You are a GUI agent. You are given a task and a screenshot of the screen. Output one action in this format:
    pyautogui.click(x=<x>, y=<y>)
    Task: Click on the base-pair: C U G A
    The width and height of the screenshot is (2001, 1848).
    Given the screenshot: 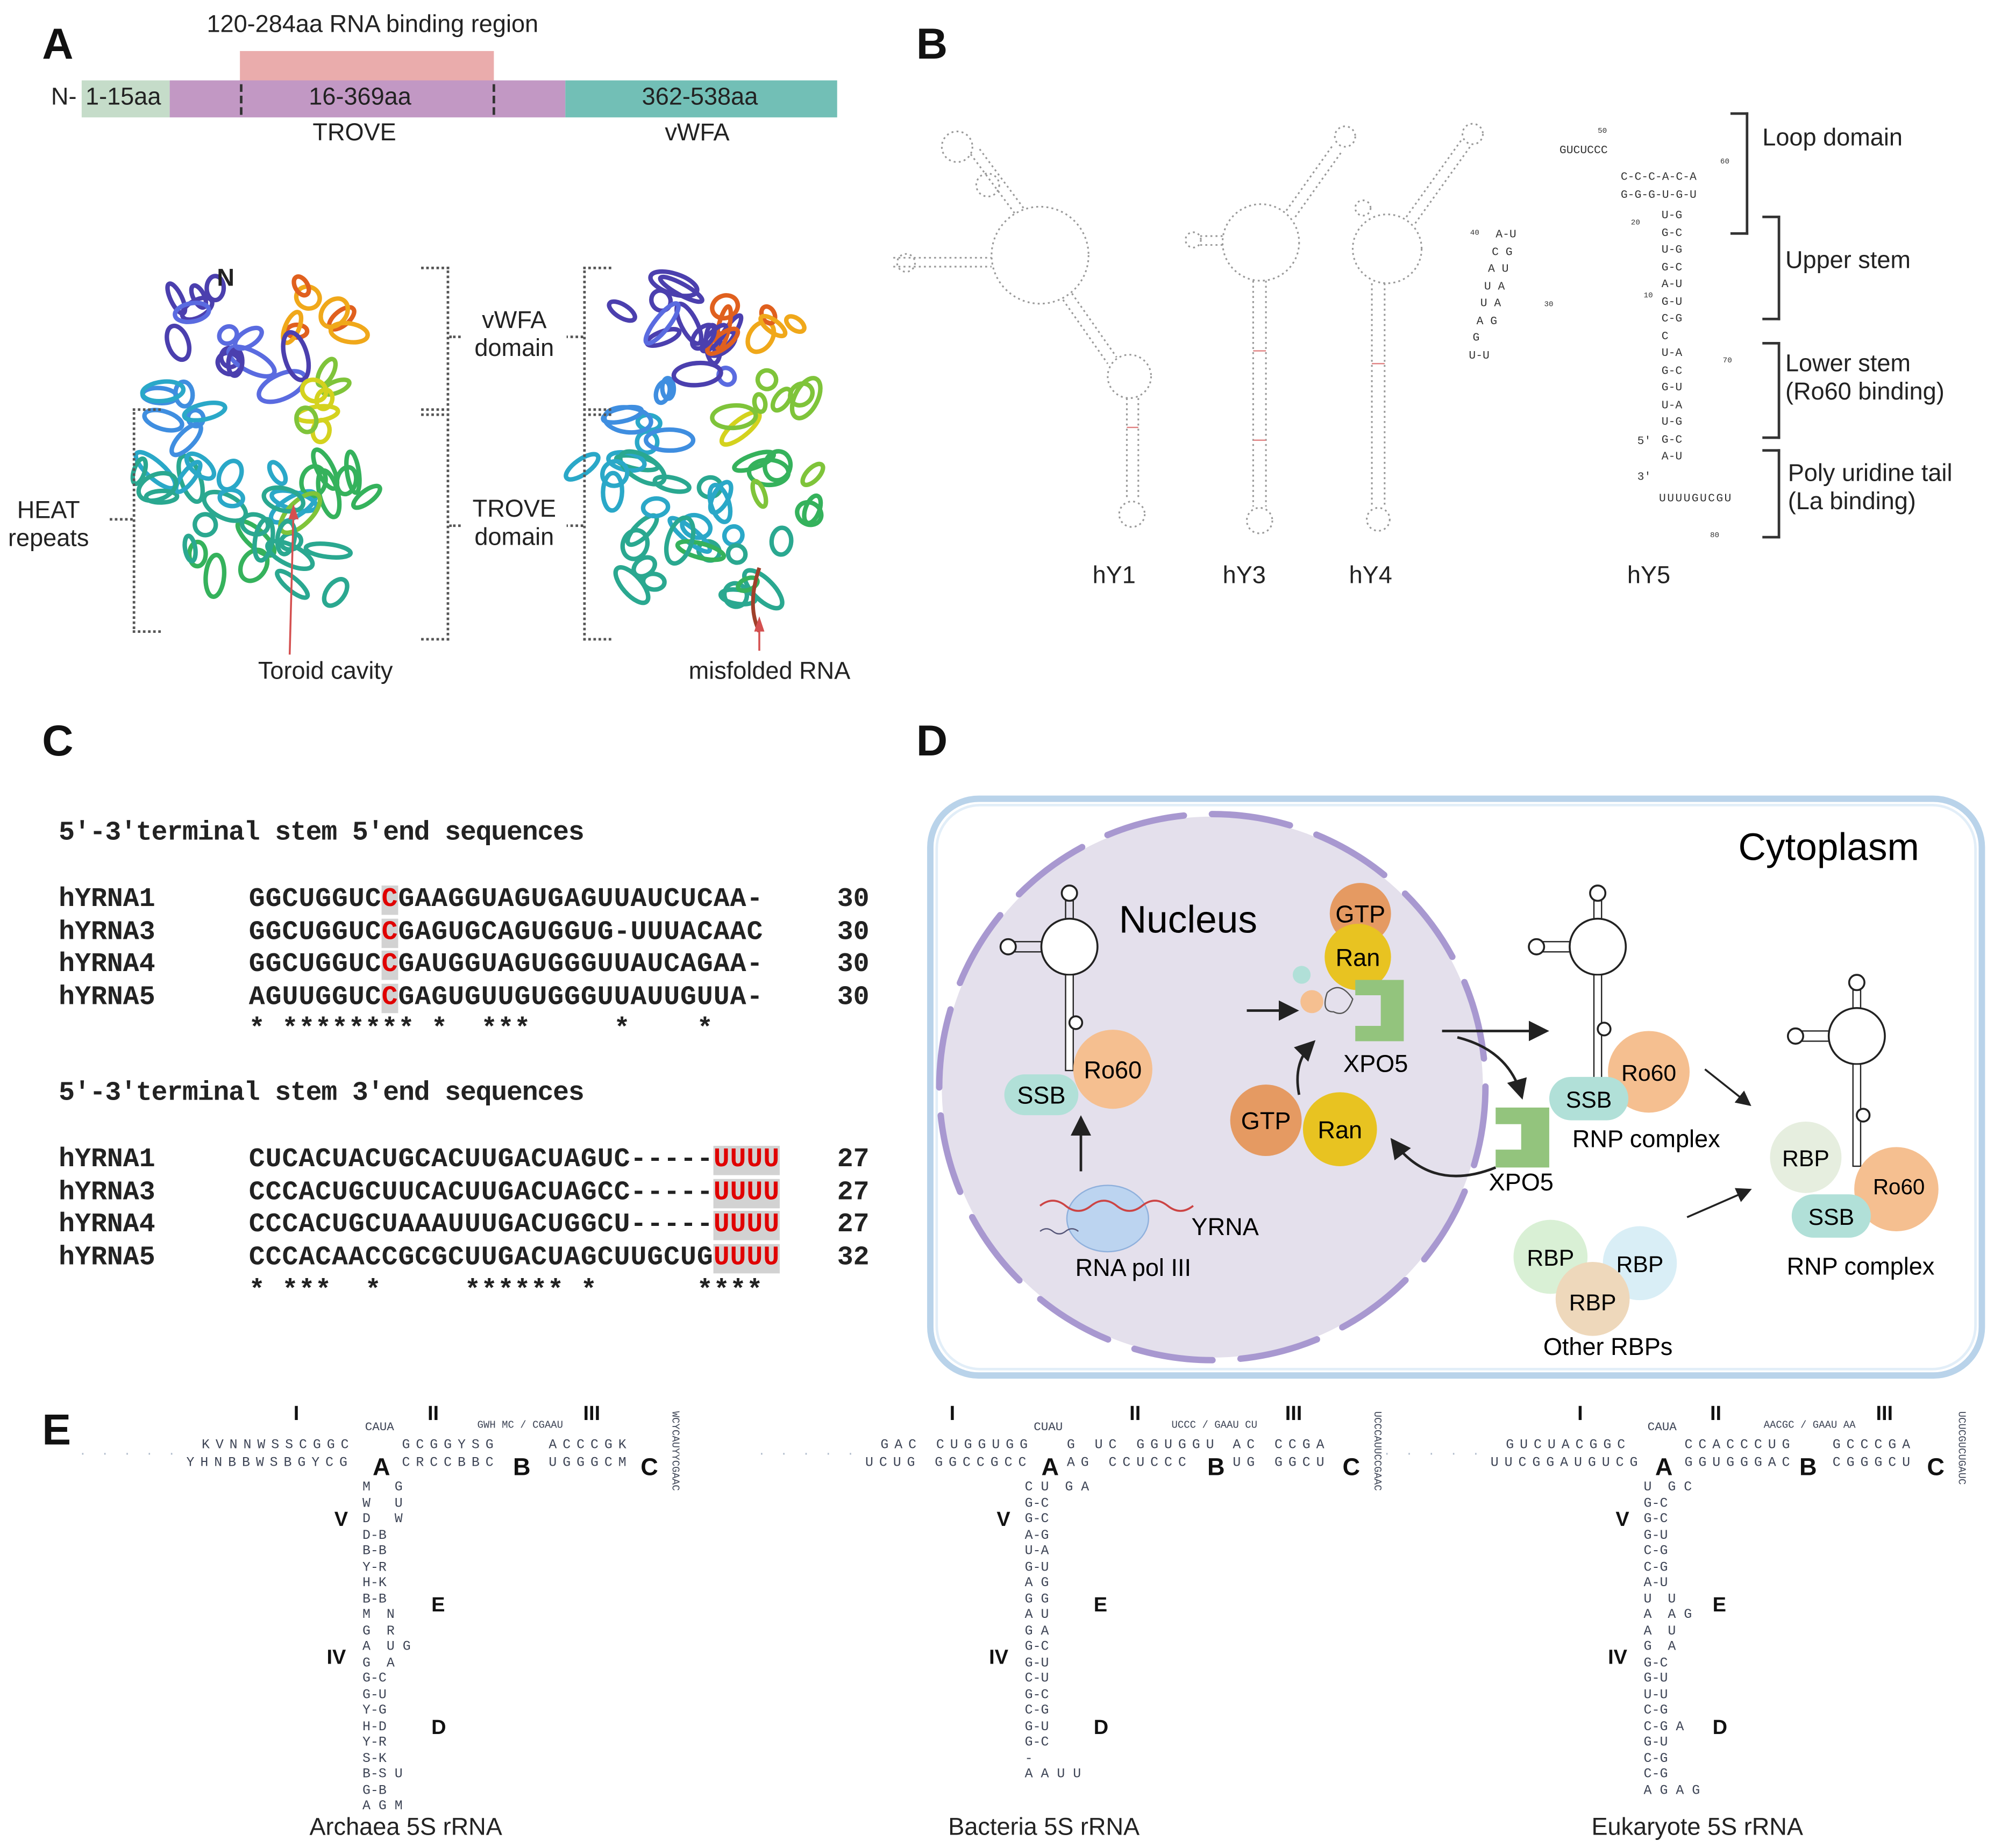 What is the action you would take?
    pyautogui.click(x=1056, y=1488)
    